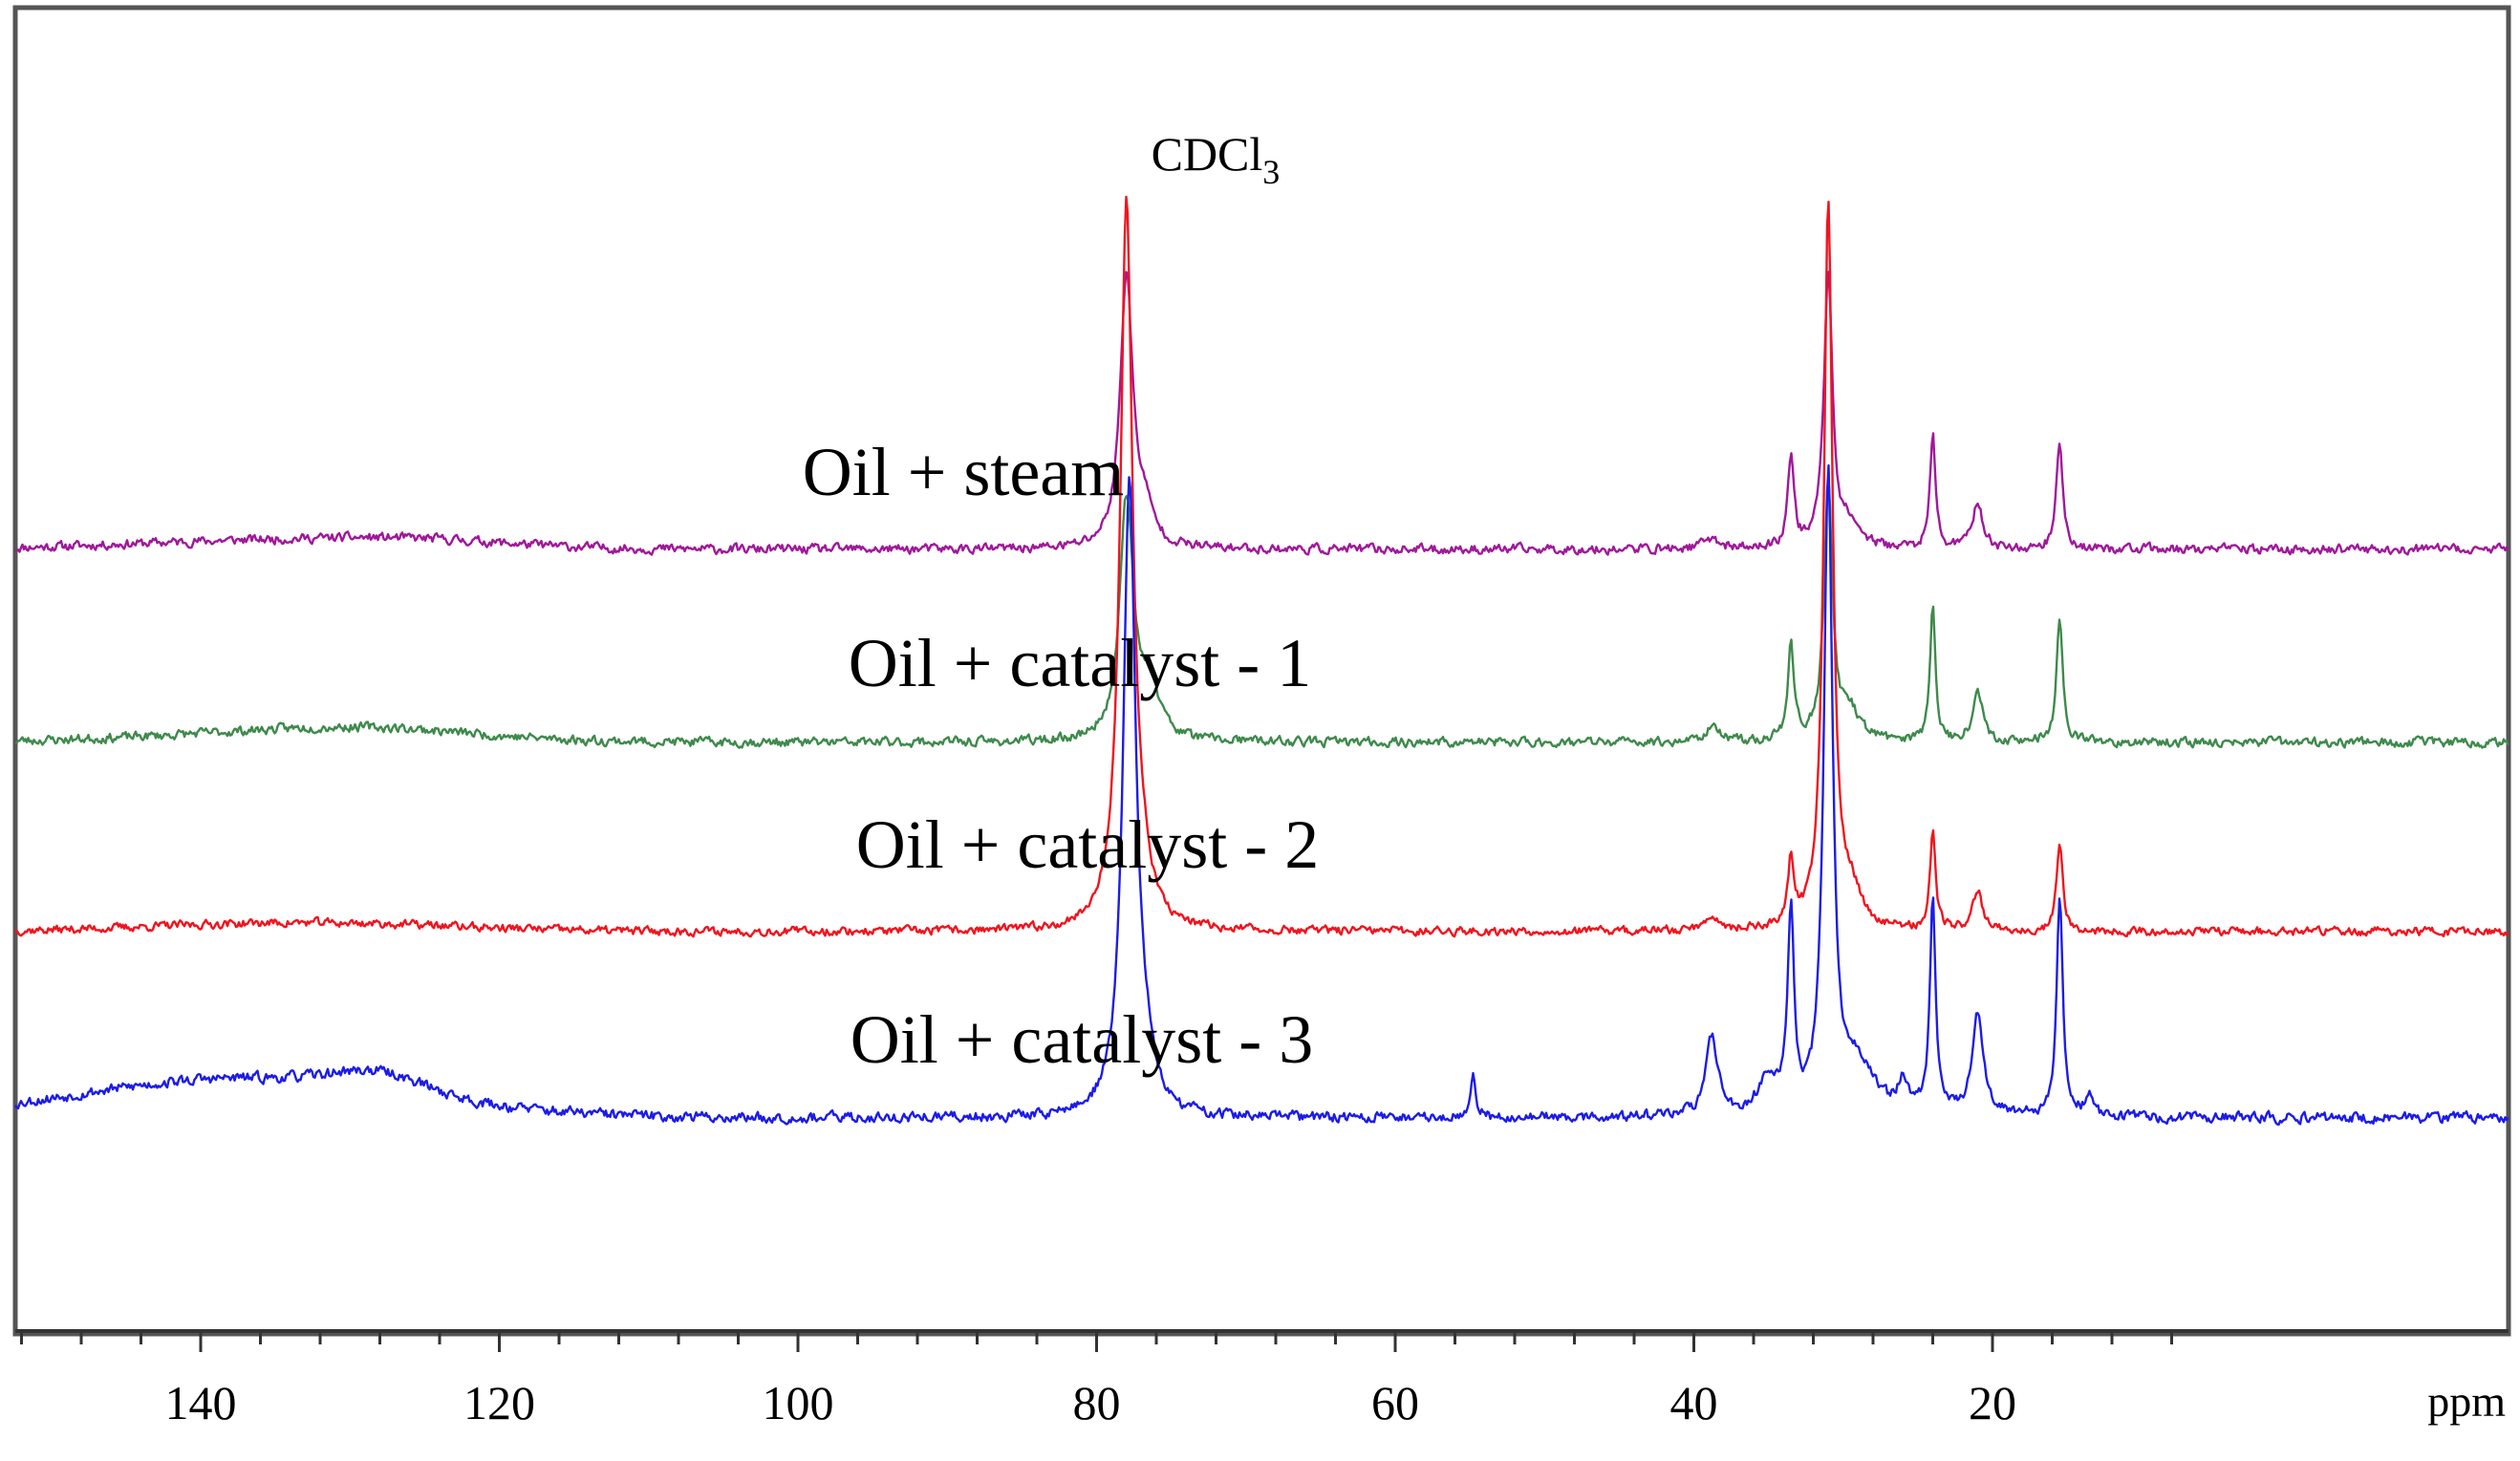  Describe the element at coordinates (1993, 1402) in the screenshot. I see `tick-label: 20` at that location.